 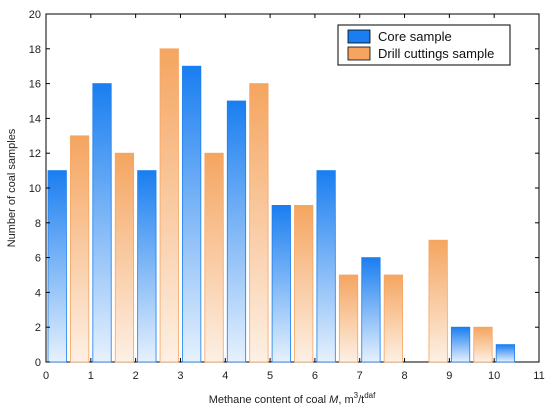 I want to click on x-tick-label-7: 7, so click(x=360, y=376).